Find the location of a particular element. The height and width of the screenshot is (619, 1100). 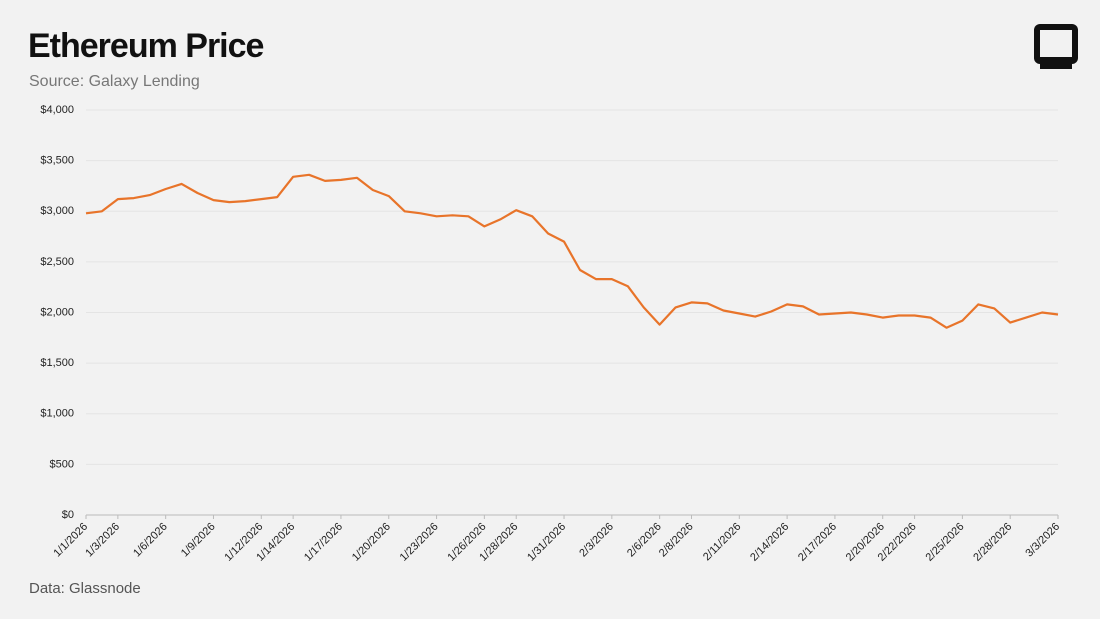

footnote: Data: Glassnode is located at coordinates (85, 588).